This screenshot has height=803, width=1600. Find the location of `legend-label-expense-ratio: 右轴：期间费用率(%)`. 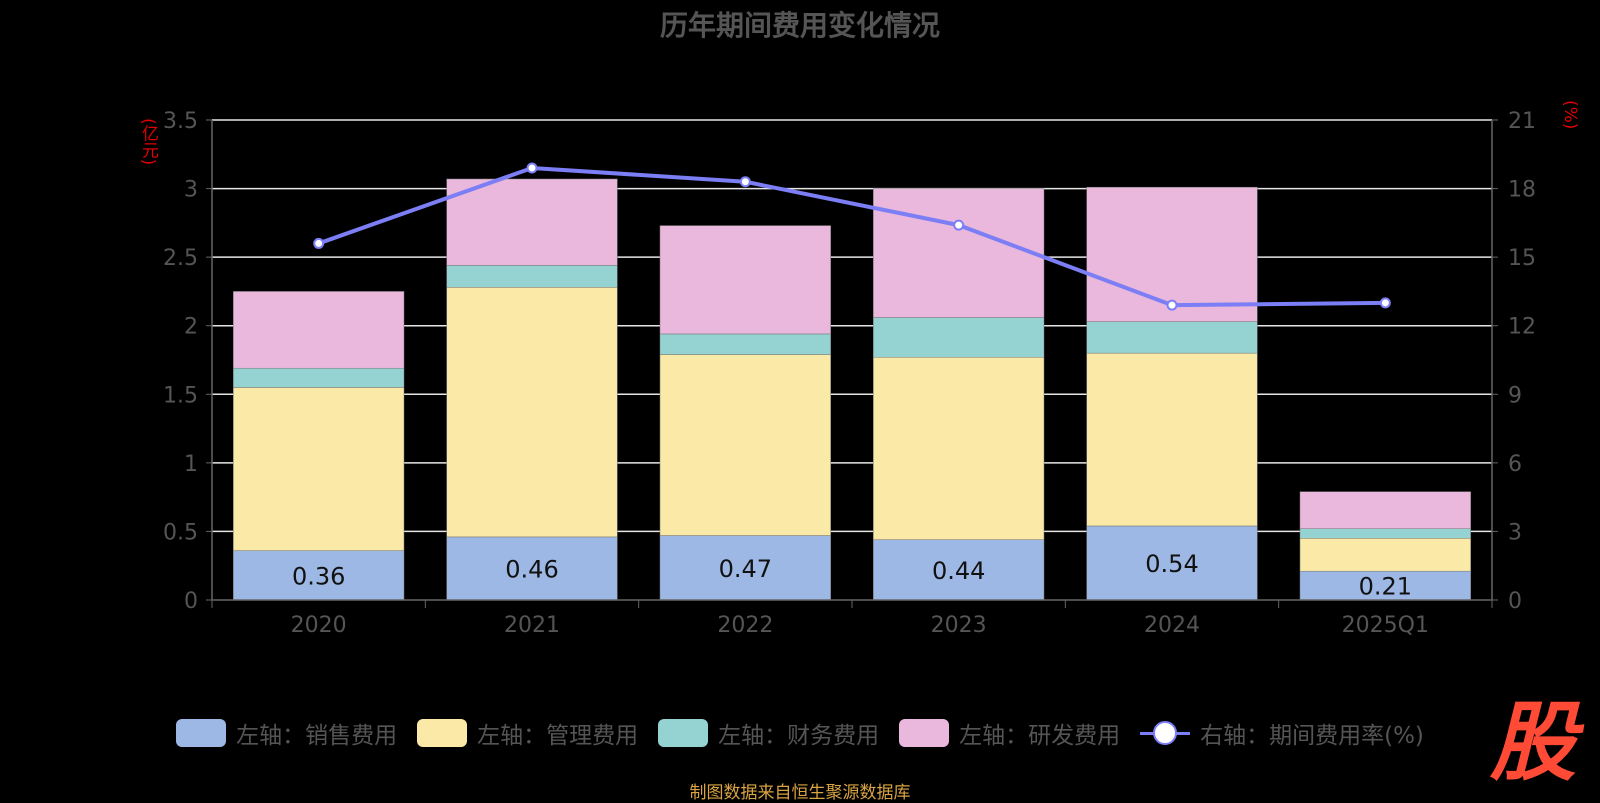

legend-label-expense-ratio: 右轴：期间费用率(%) is located at coordinates (1312, 736).